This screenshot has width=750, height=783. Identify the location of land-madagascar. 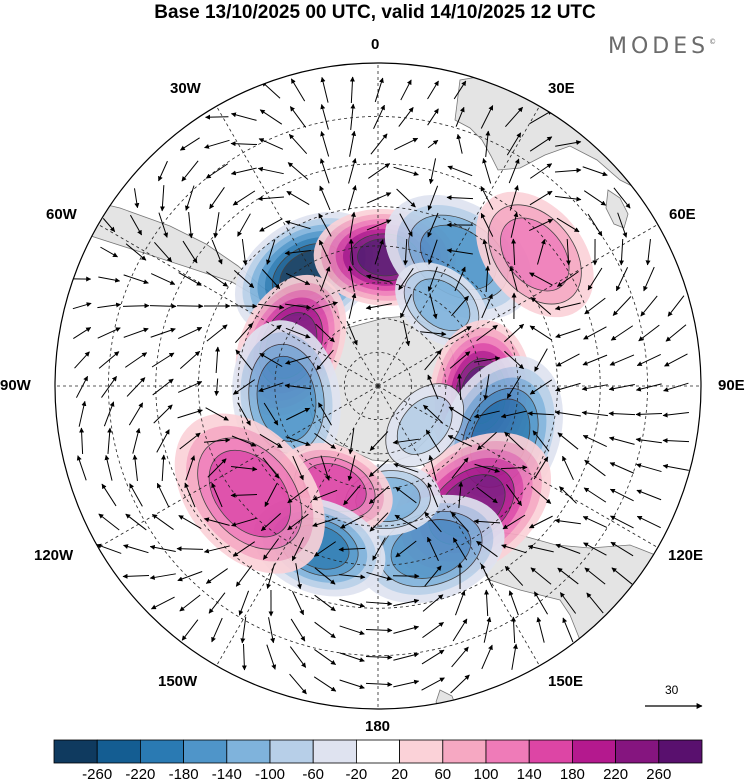
(617, 209).